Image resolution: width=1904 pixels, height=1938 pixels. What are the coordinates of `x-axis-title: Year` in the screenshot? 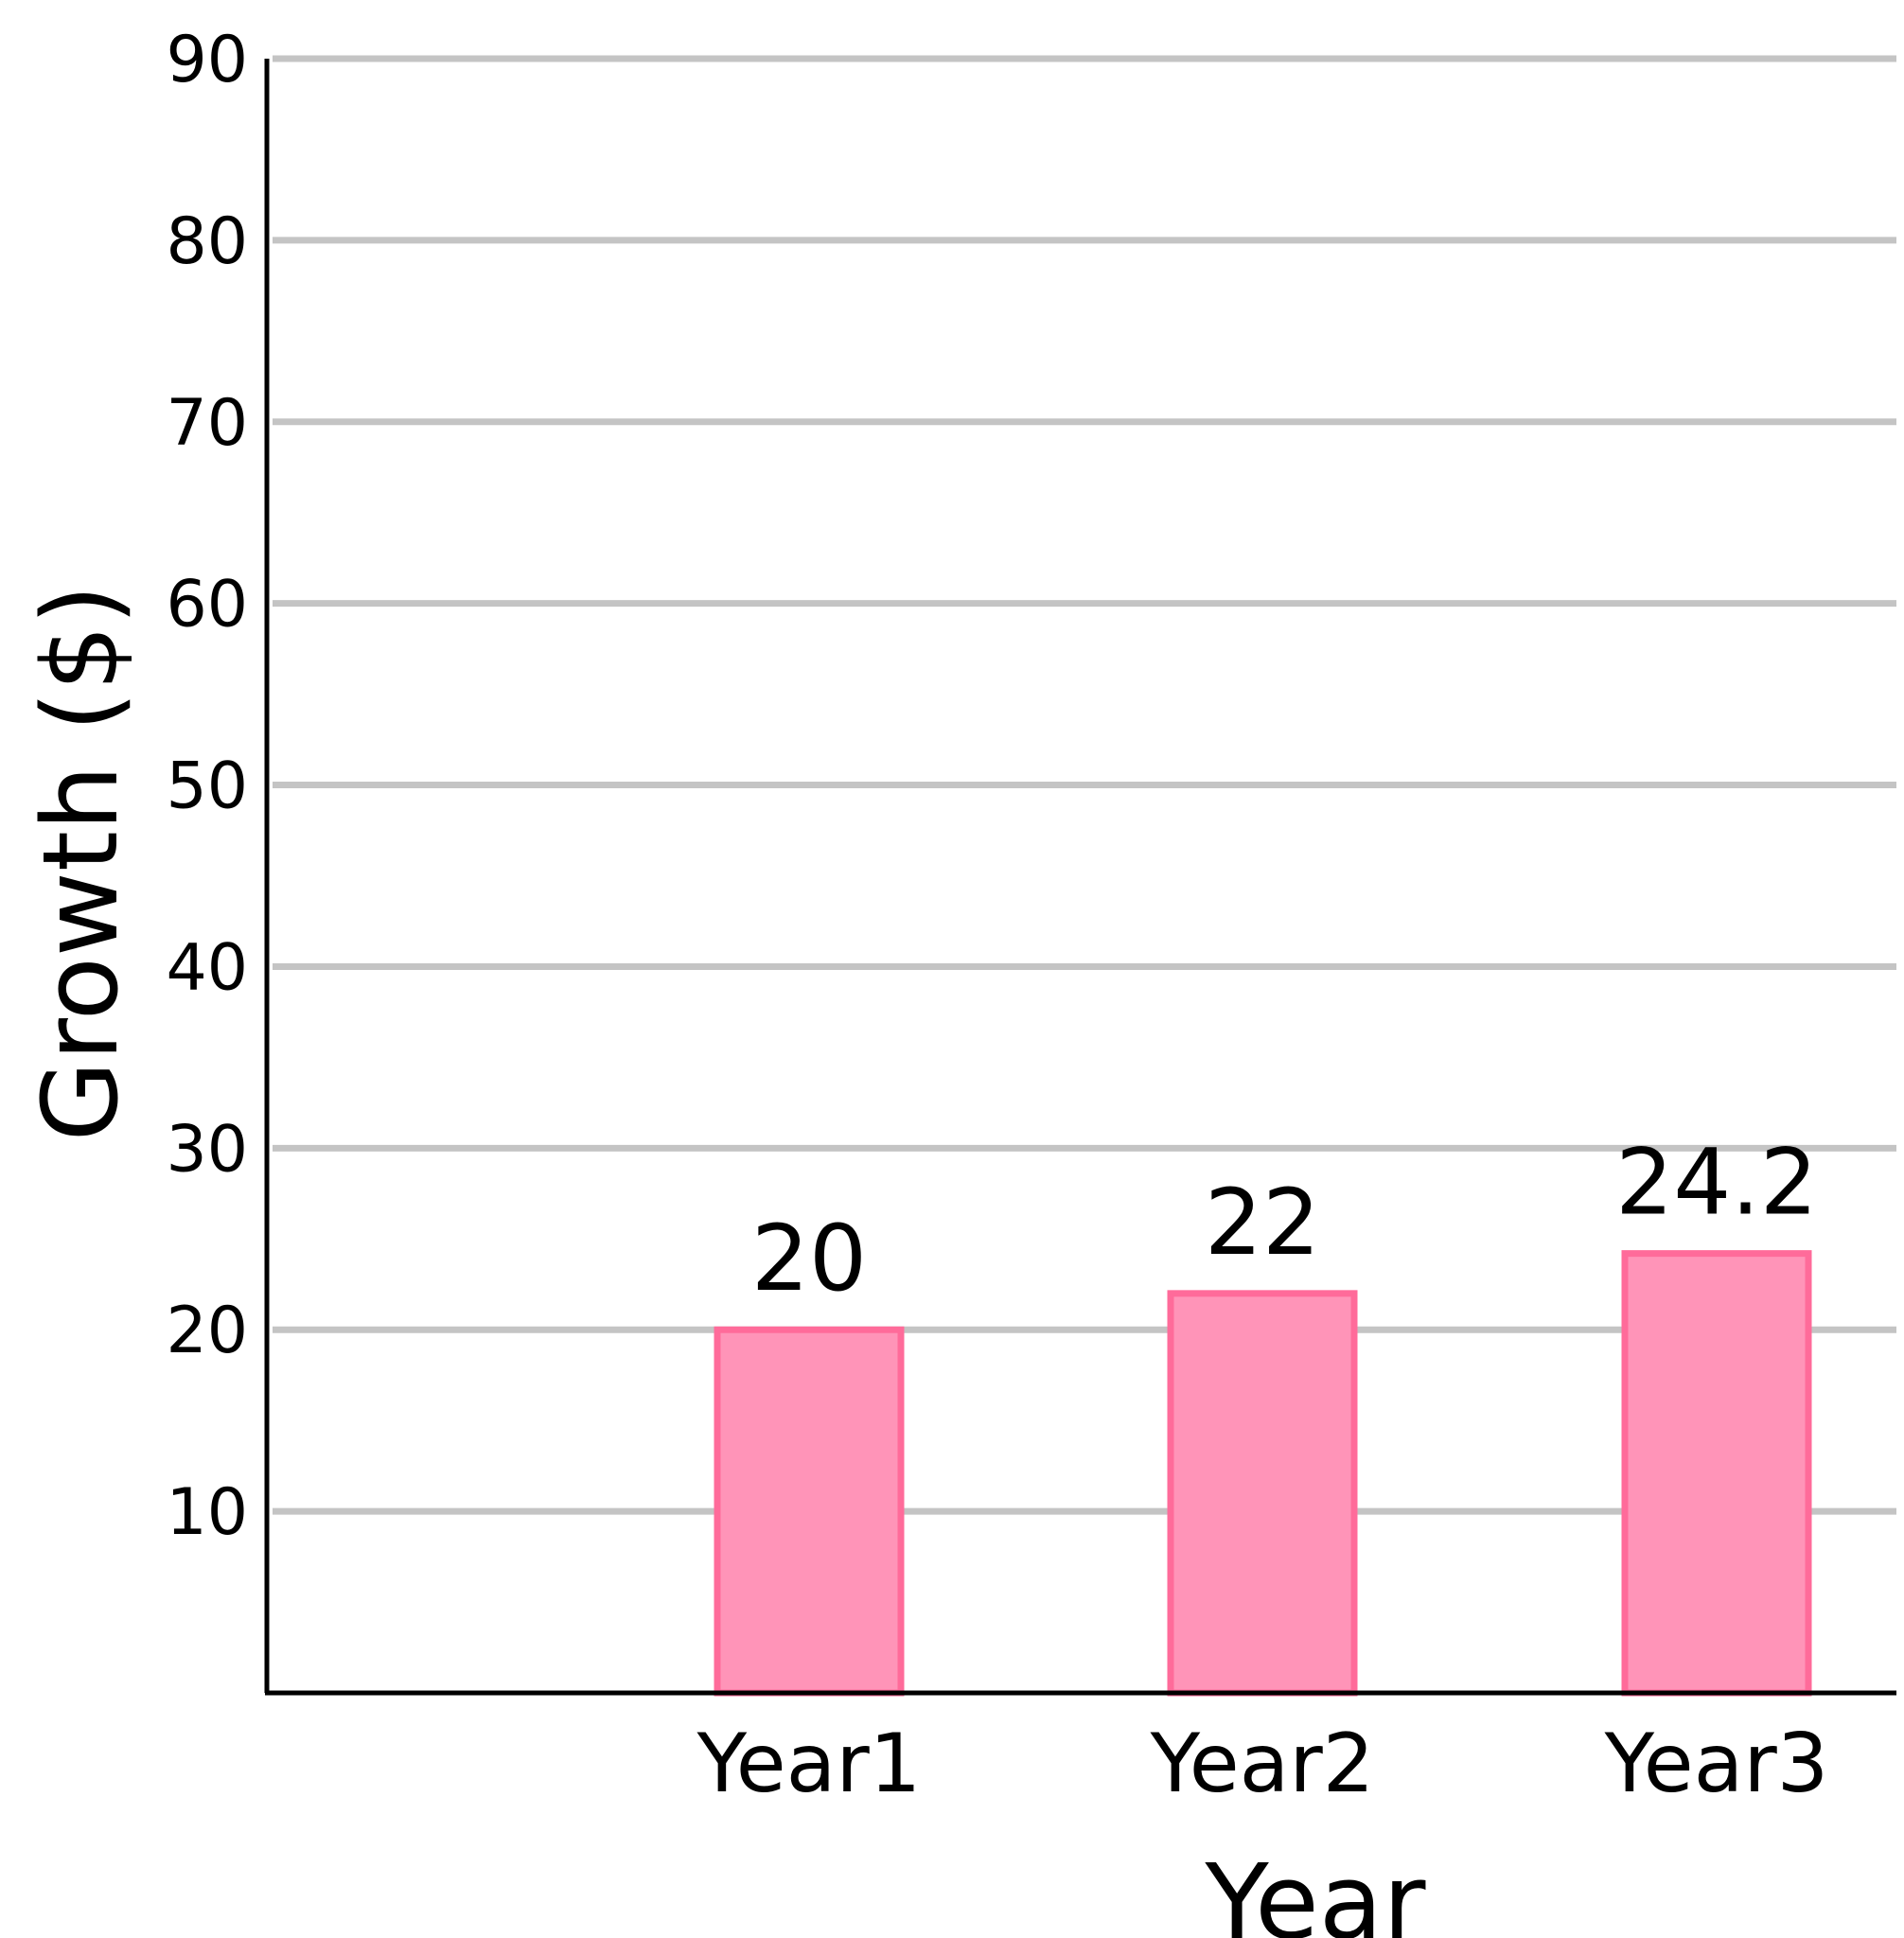 It's located at (1316, 1889).